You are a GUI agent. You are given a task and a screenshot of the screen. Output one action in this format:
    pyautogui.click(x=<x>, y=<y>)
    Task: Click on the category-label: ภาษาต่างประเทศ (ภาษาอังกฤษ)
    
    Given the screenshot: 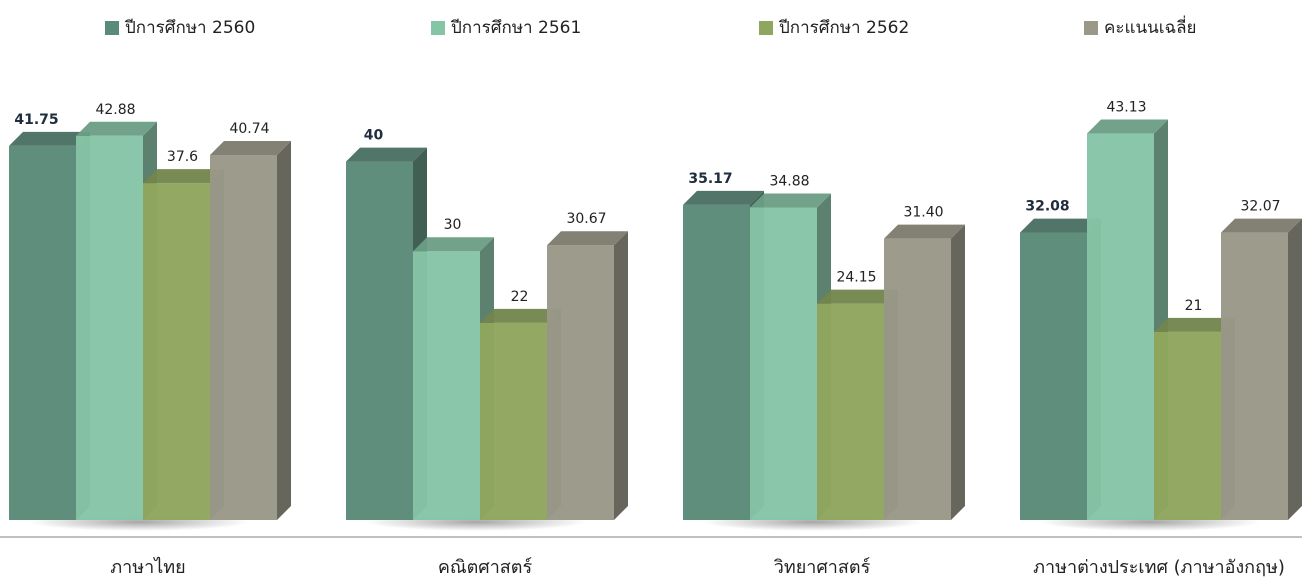 What is the action you would take?
    pyautogui.click(x=1159, y=567)
    